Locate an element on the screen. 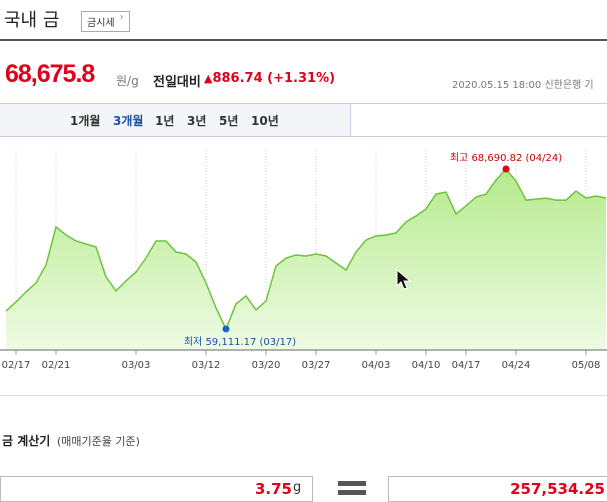 The width and height of the screenshot is (607, 502). price: 68,675.8 is located at coordinates (50, 74).